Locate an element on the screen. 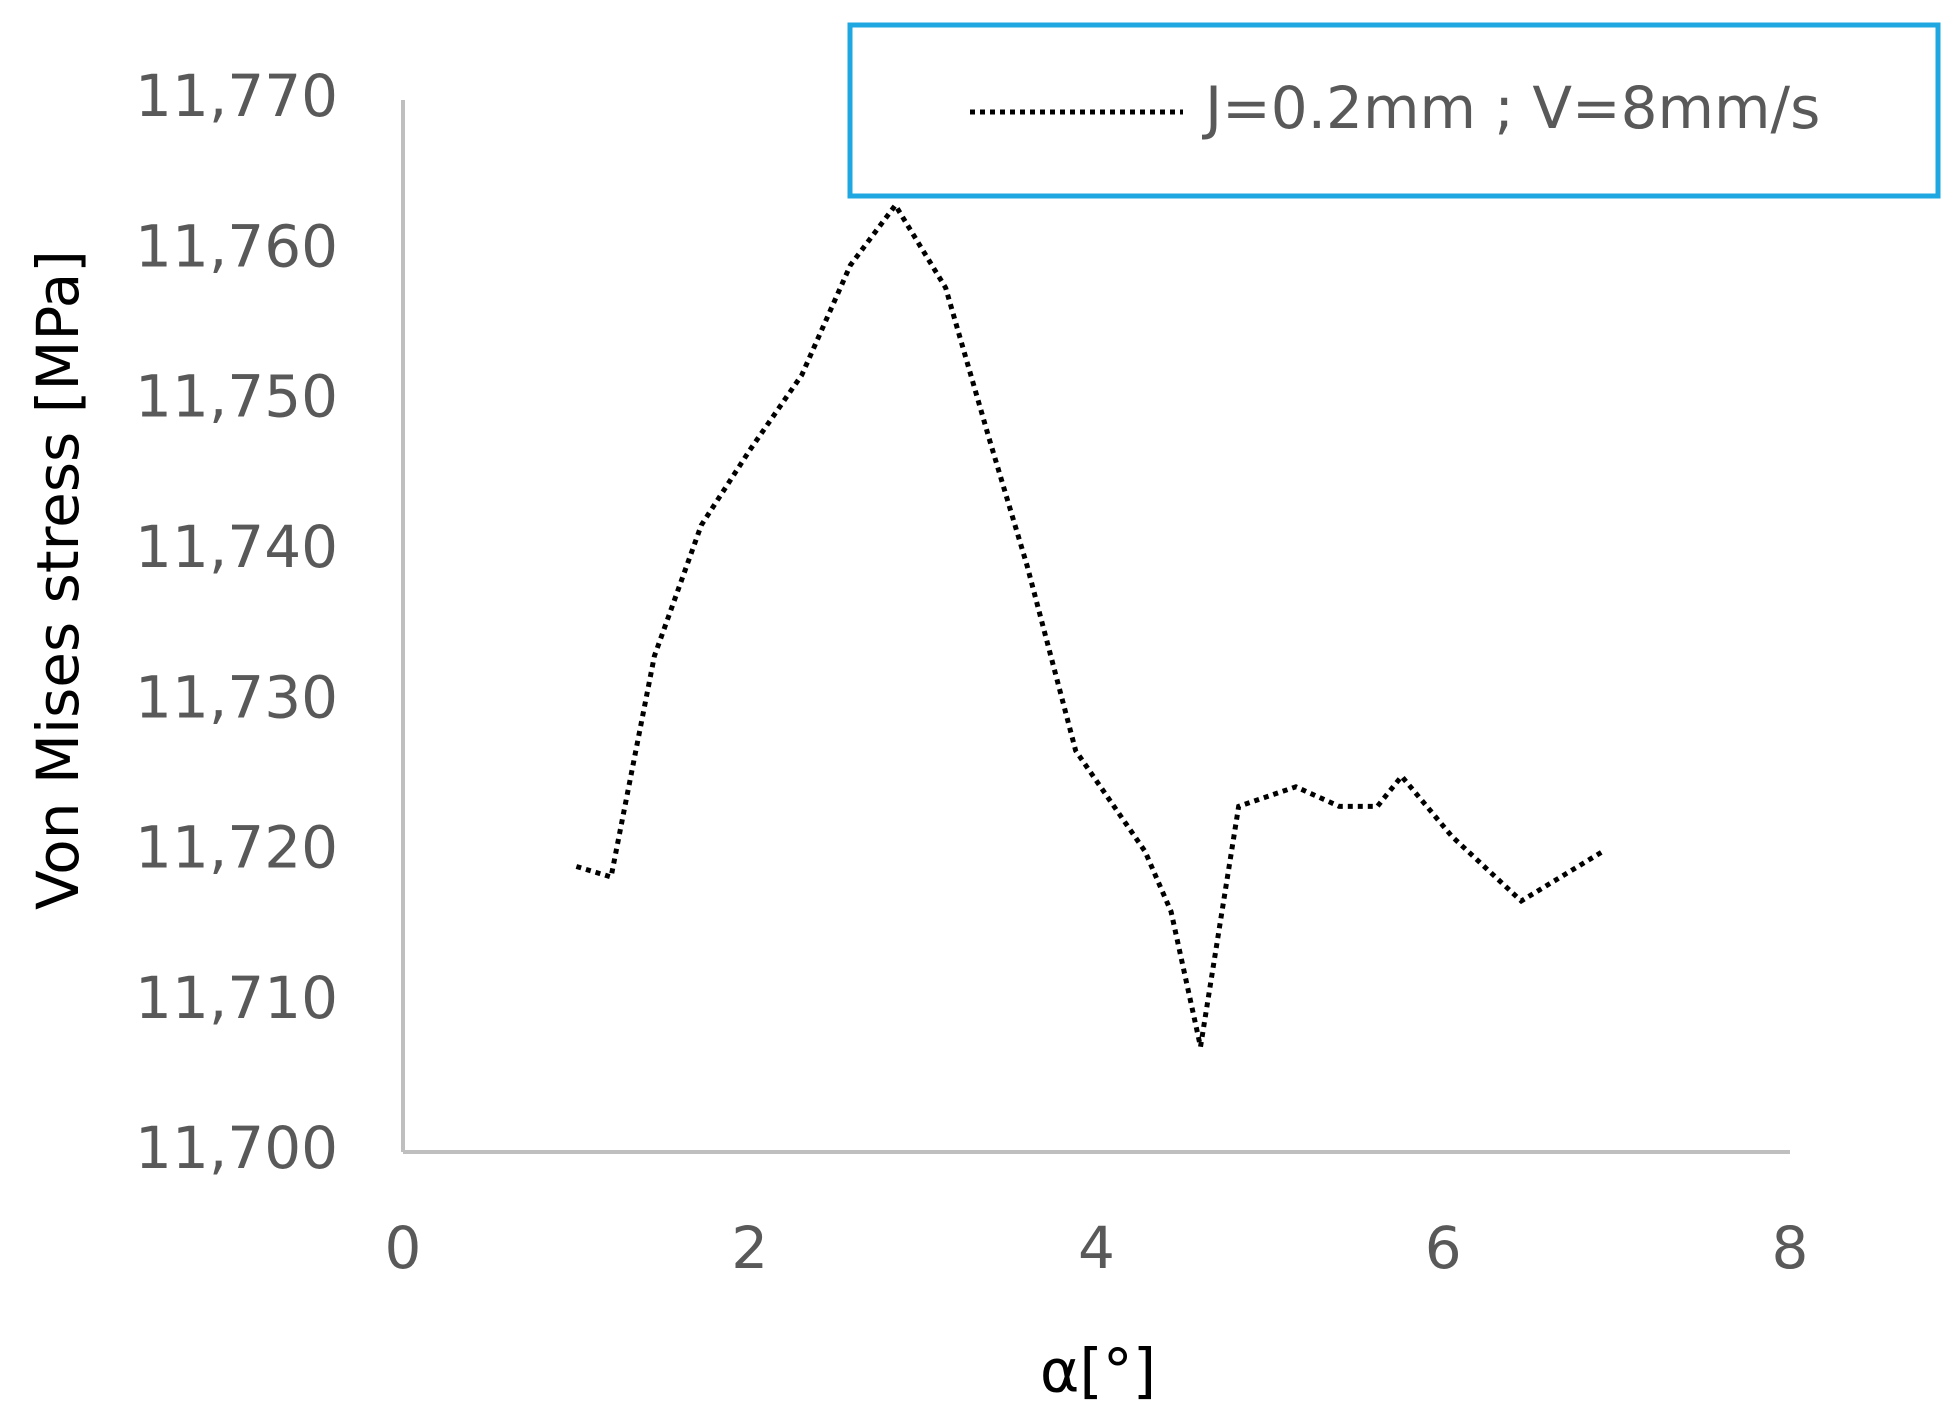  x-tick-label: 2 is located at coordinates (749, 1248).